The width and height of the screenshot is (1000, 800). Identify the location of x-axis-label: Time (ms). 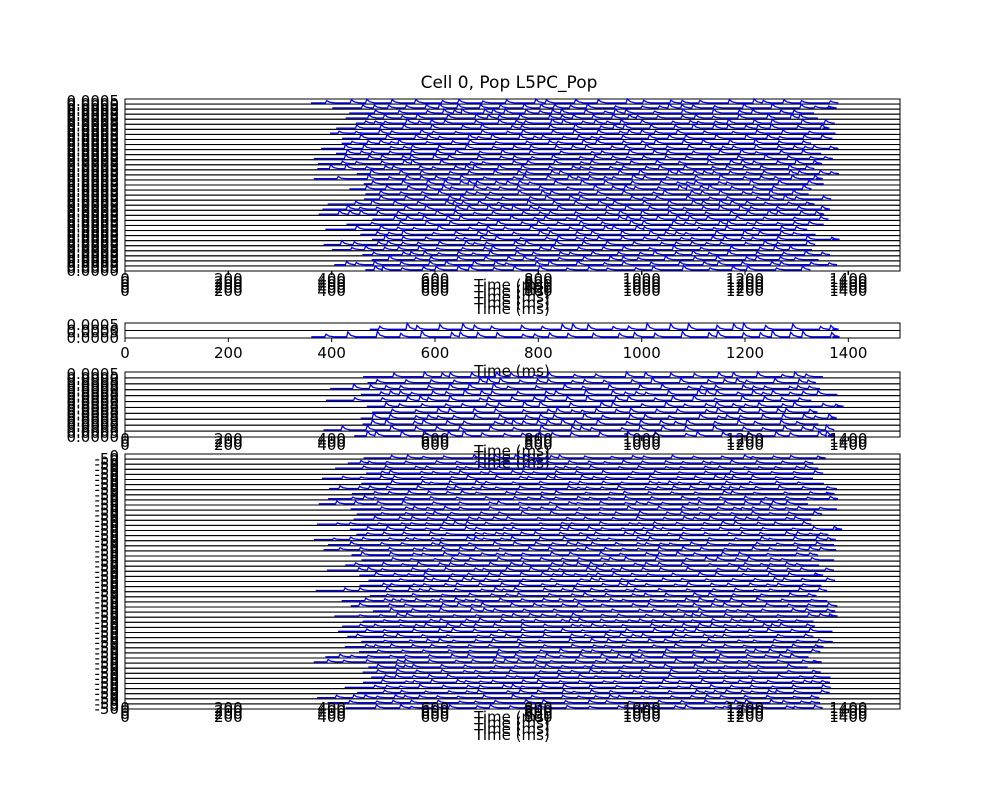
(511, 297).